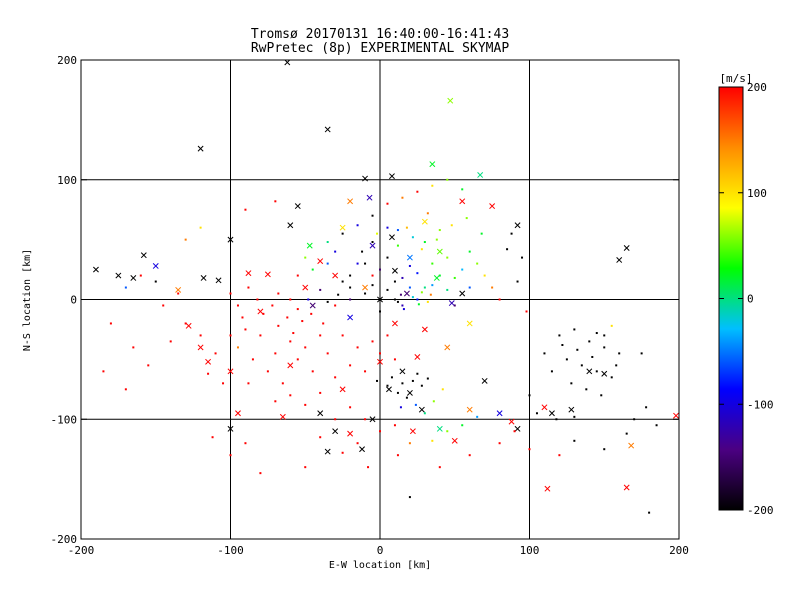 The image size is (800, 604). What do you see at coordinates (380, 34) in the screenshot?
I see `chart-title: Tromsø 20170131 16:40:00-16:41:43` at bounding box center [380, 34].